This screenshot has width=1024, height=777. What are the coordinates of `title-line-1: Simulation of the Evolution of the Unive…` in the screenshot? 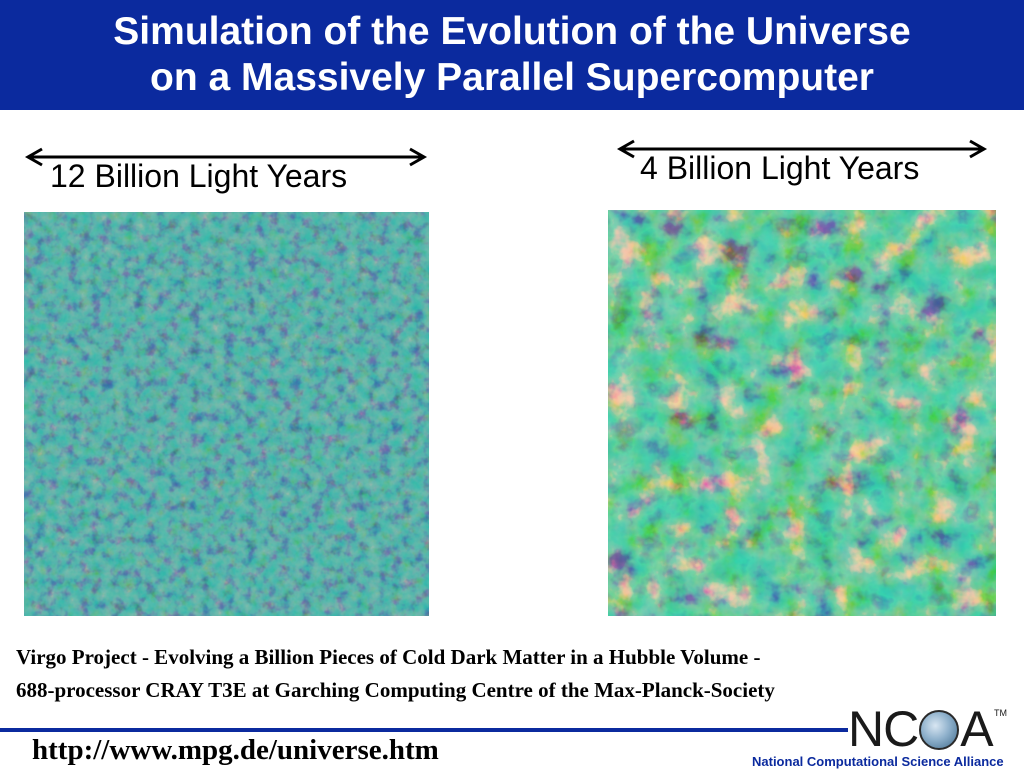 It's located at (512, 31).